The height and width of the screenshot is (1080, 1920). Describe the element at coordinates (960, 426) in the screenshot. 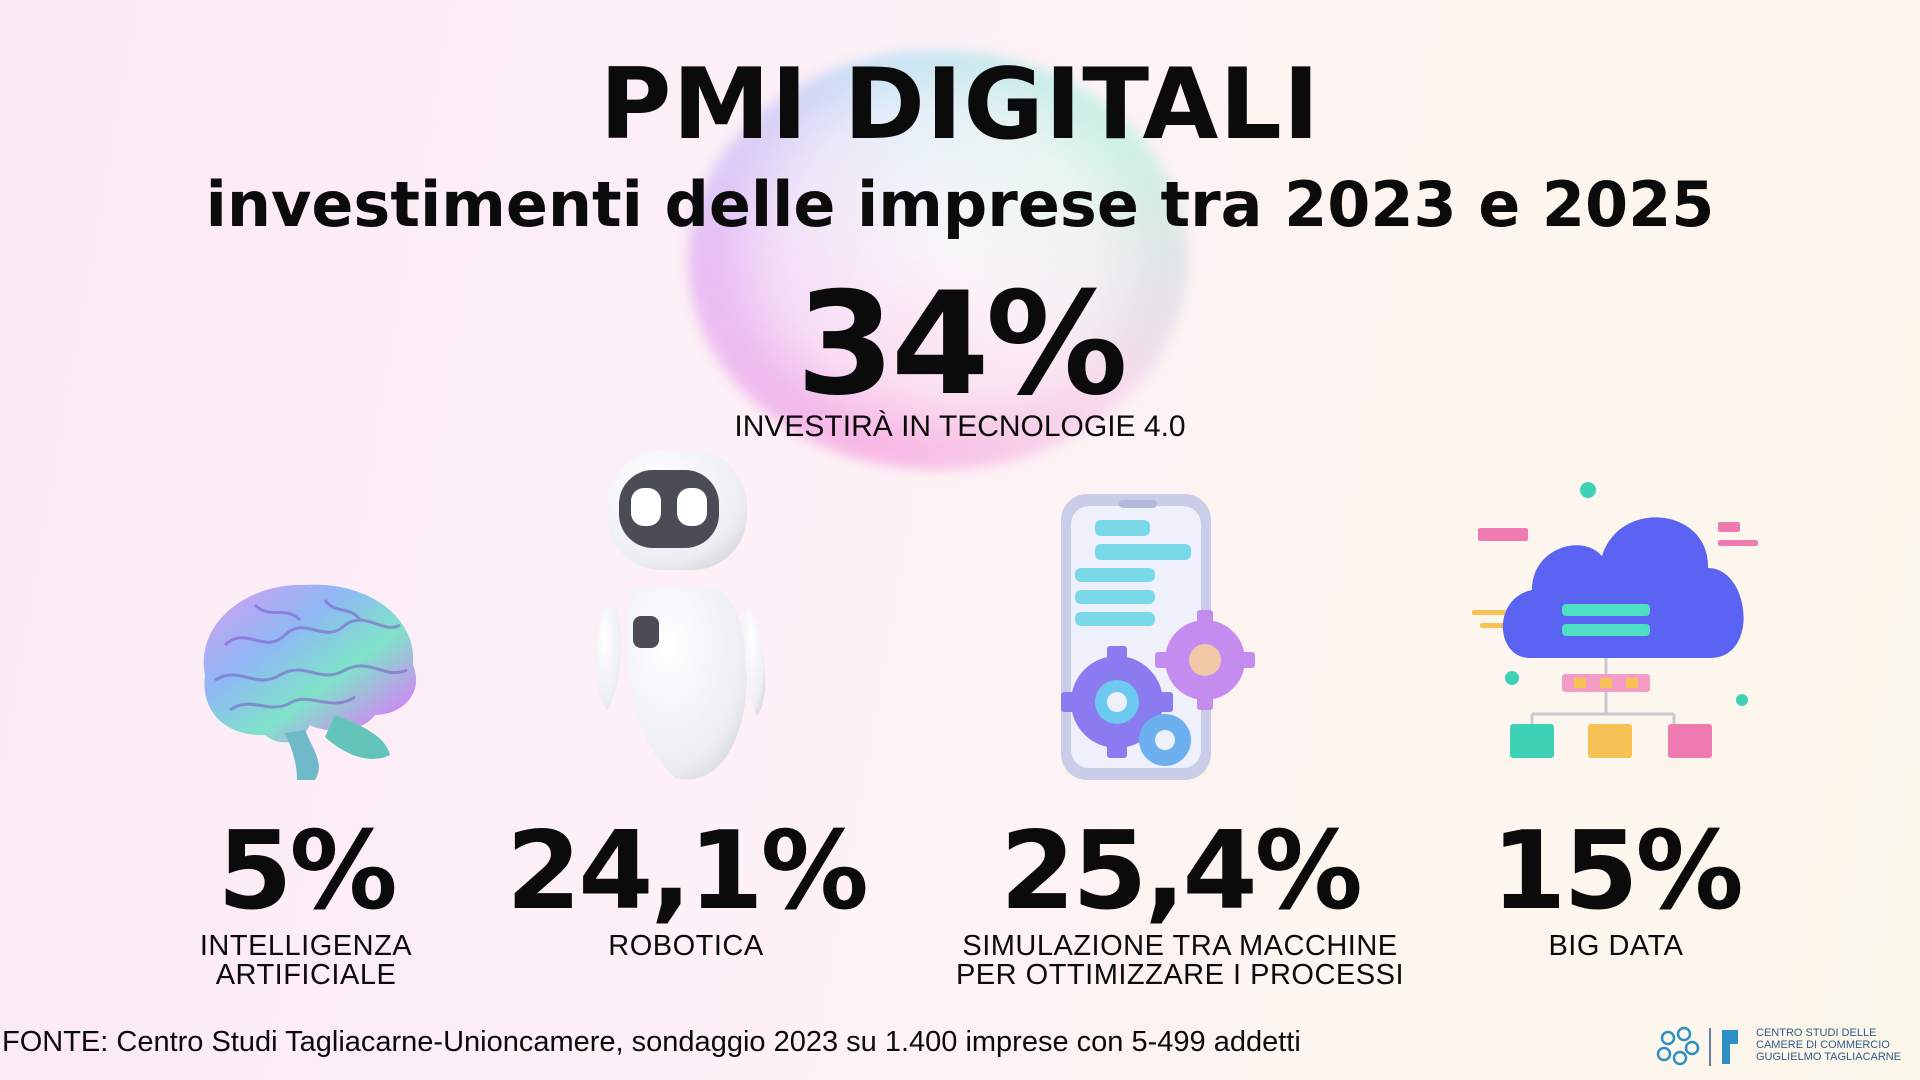

I see `headline-label: INVESTIRÀ IN TECNOLOGIE 4.0` at that location.